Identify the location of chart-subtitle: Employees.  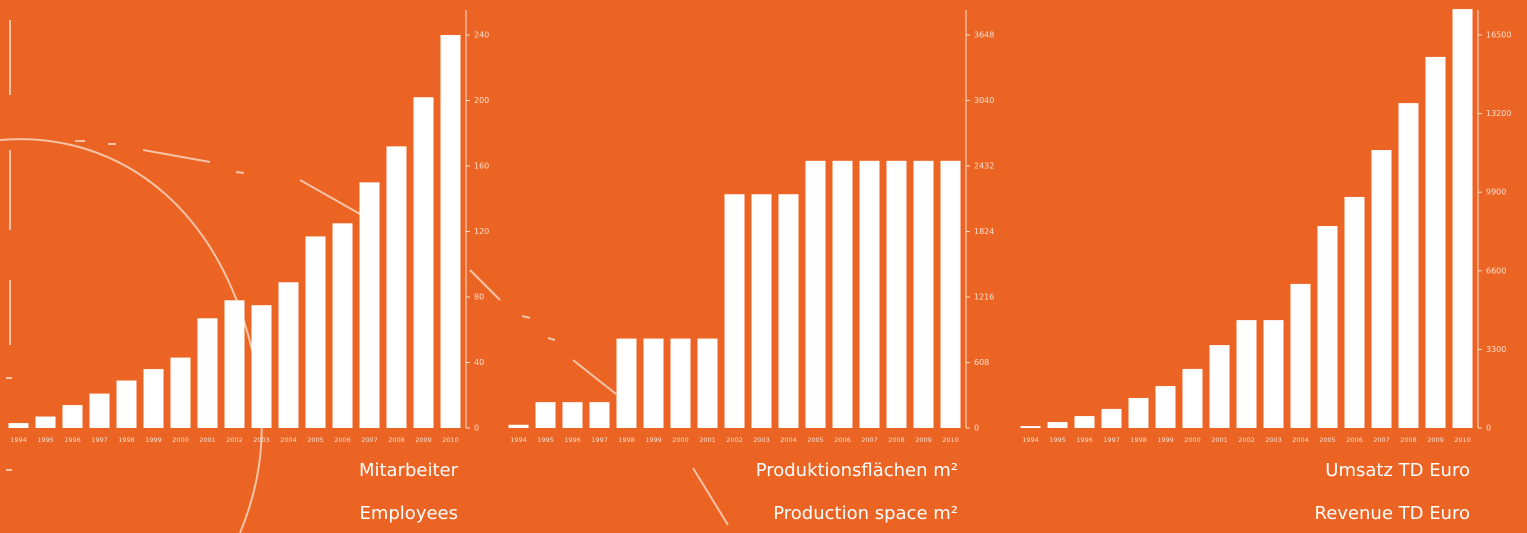
(408, 513).